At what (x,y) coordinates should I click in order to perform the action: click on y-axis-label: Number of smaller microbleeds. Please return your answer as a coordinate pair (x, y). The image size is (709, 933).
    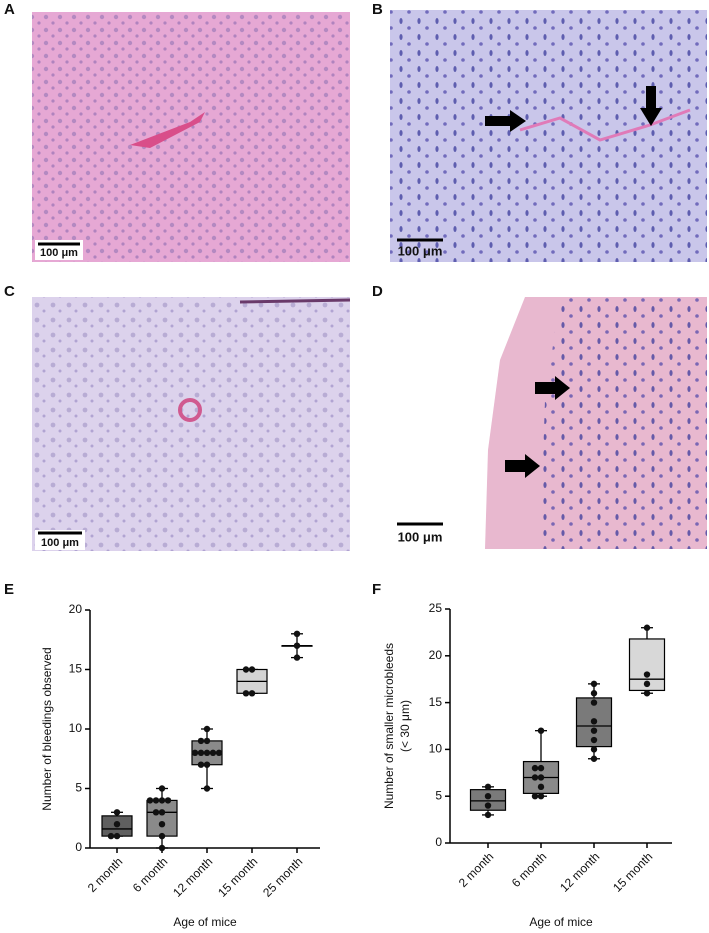
    Looking at the image, I should click on (389, 726).